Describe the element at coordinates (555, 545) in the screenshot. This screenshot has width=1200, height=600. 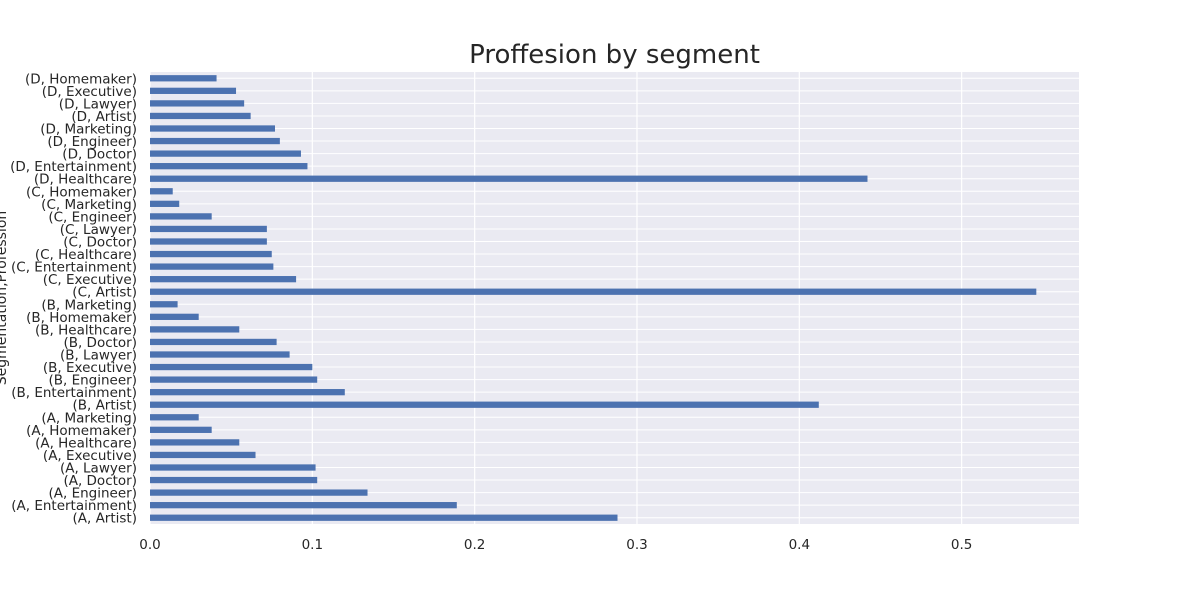
I see `x-tick-labels: 0.0 0.1 0.2 0.3 0.4 0.5` at that location.